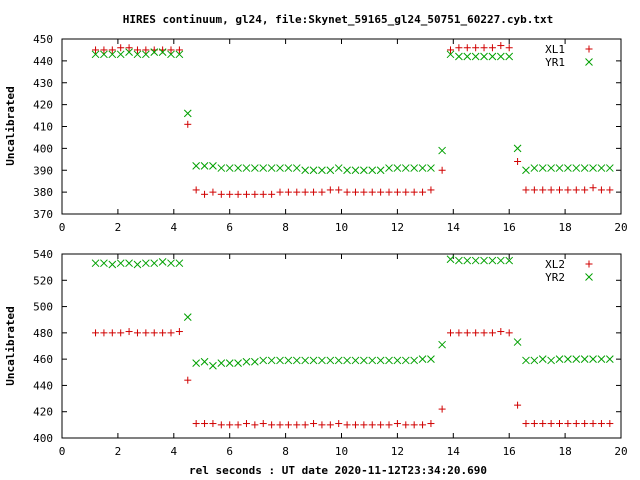  Describe the element at coordinates (509, 451) in the screenshot. I see `lower-x-tick-label: 16` at that location.